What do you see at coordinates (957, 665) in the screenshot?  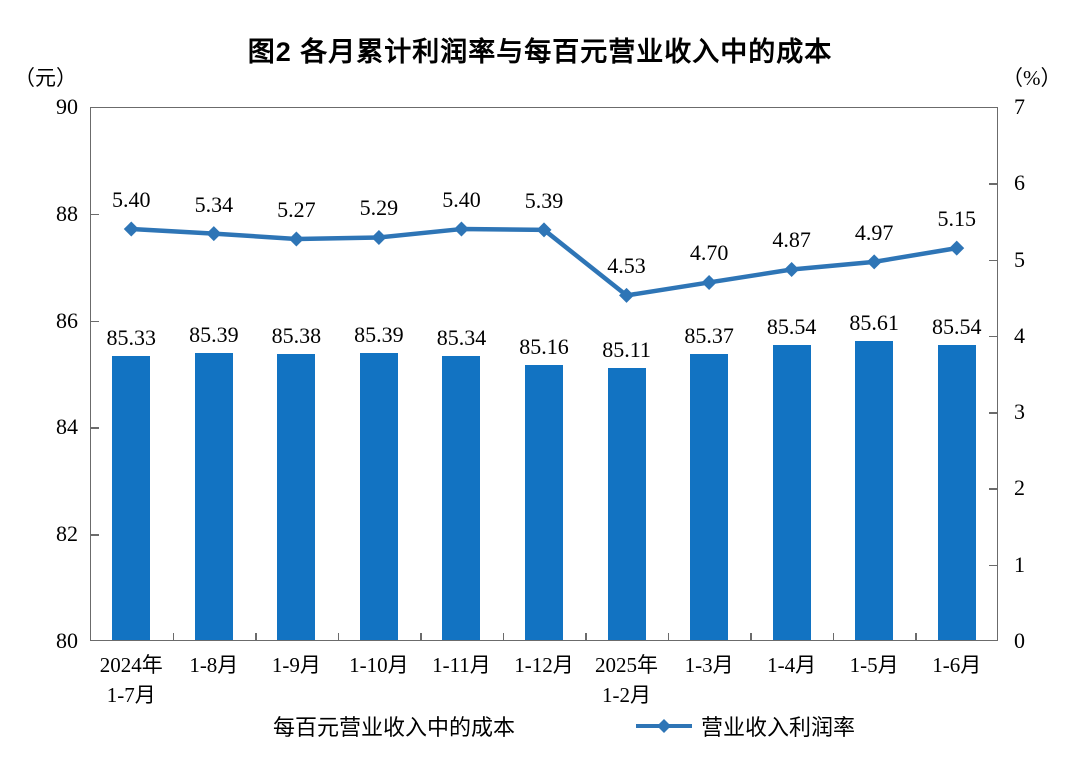 I see `x-axis-category-label: 1-6月` at bounding box center [957, 665].